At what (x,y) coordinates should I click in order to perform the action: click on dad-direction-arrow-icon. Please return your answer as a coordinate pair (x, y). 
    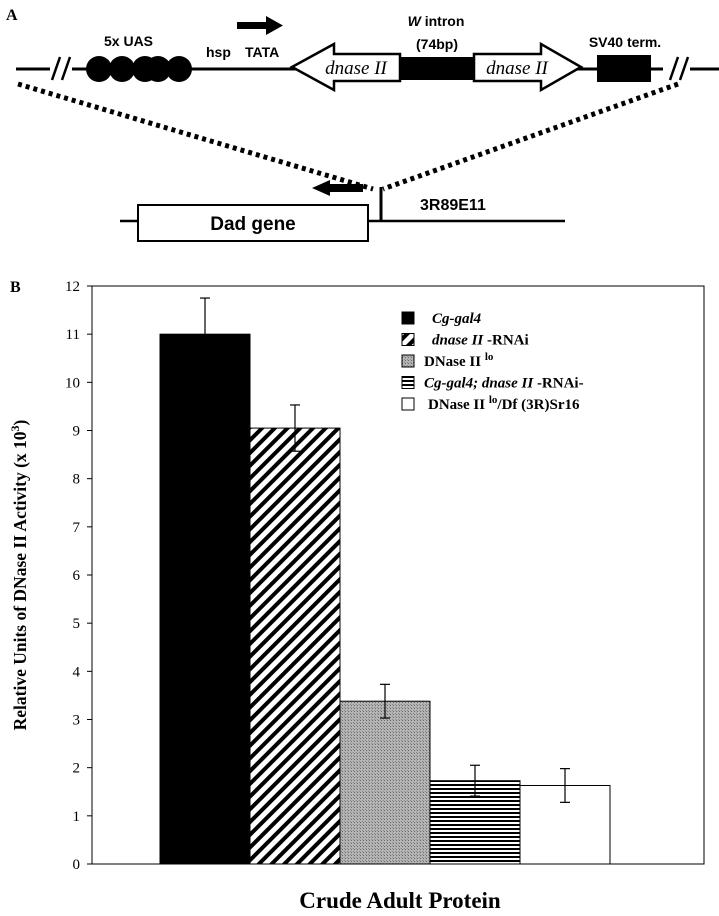
    Looking at the image, I should click on (337, 188).